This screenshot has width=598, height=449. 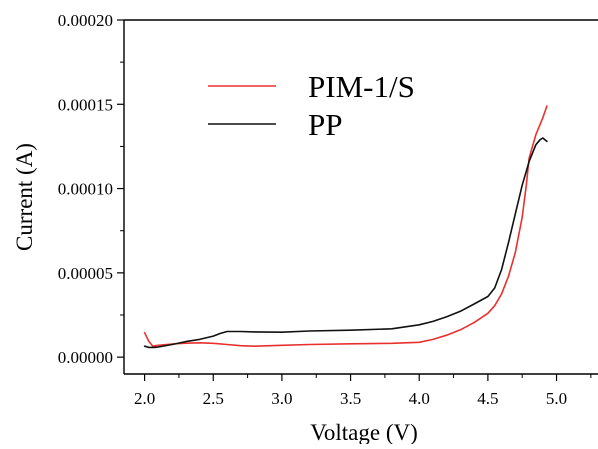 I want to click on y-axis-title: Current (A), so click(x=24, y=197).